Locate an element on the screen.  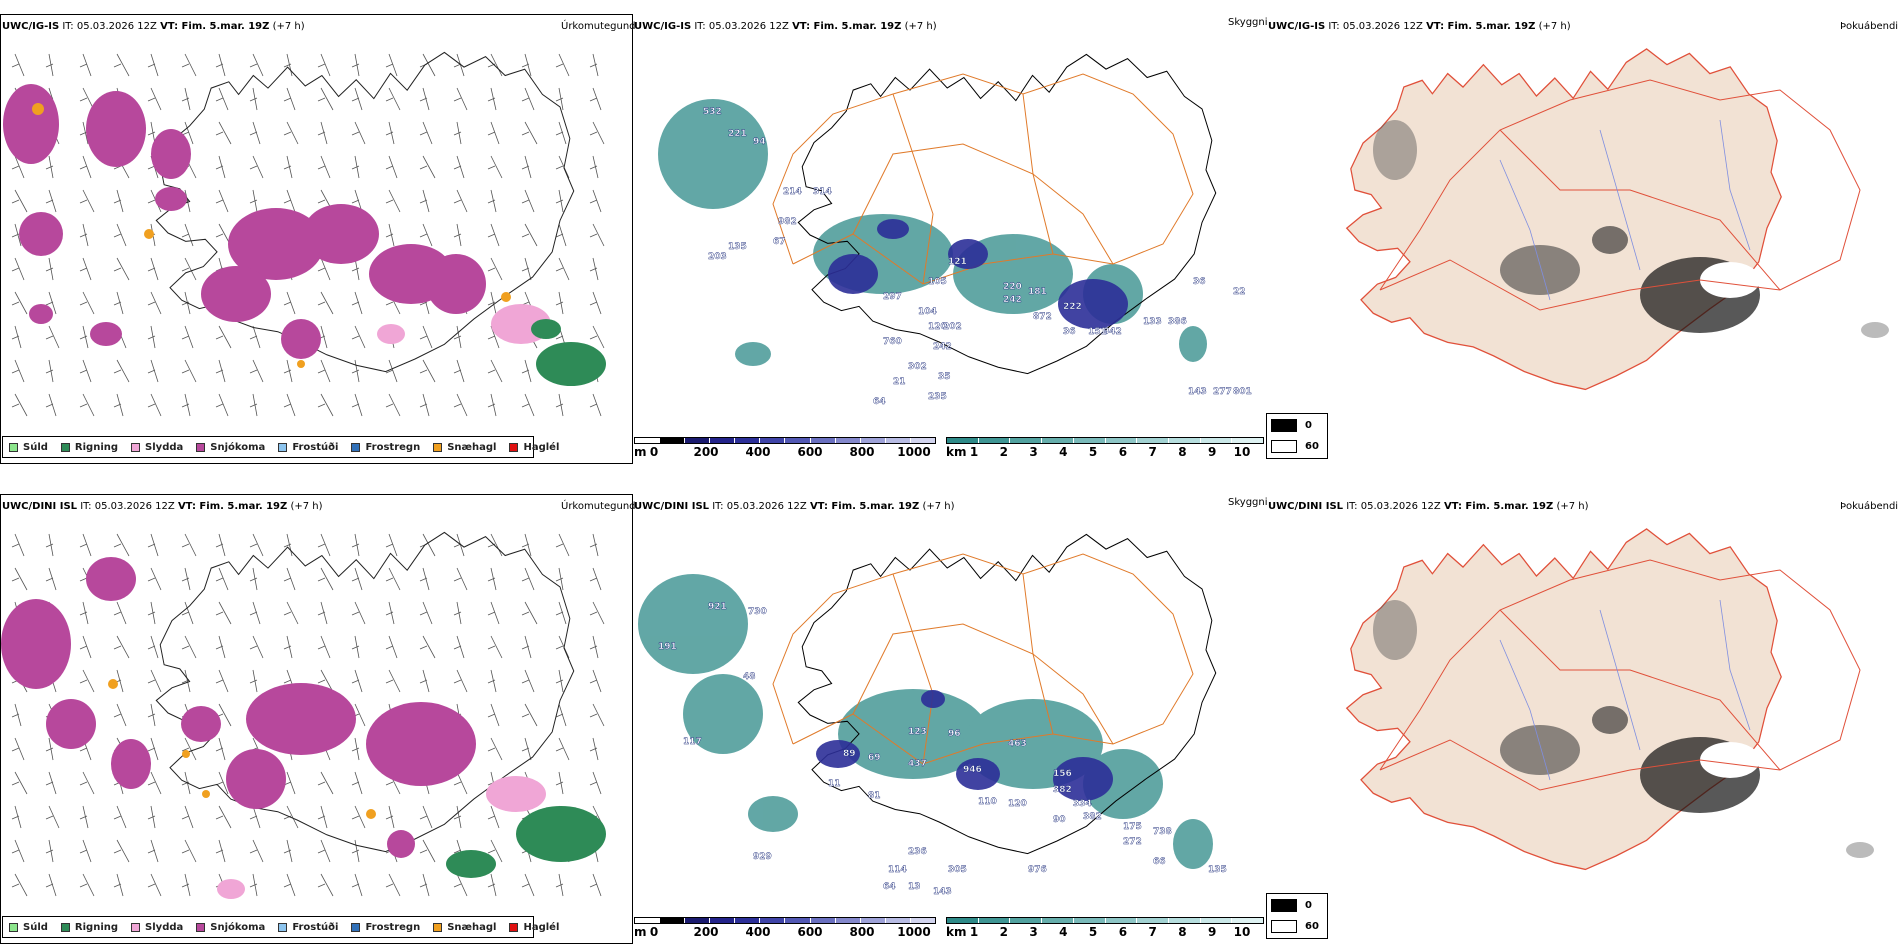
valid-time: VT: Fim. 5.mar. 19Z is located at coordinates (1481, 26).